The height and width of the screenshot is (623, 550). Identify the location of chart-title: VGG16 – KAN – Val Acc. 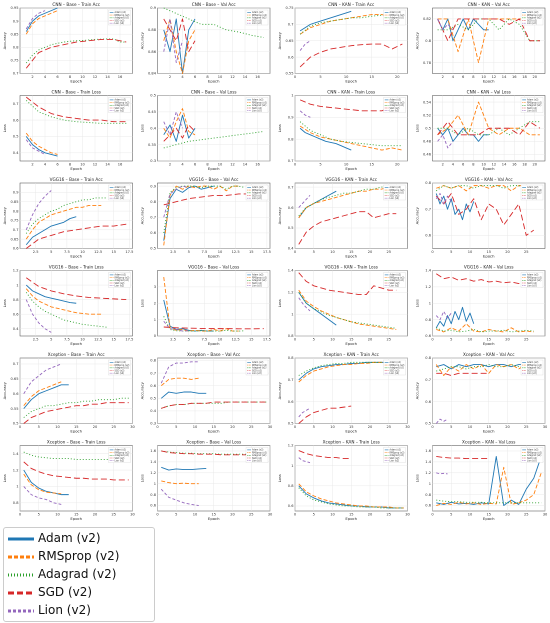
(489, 179).